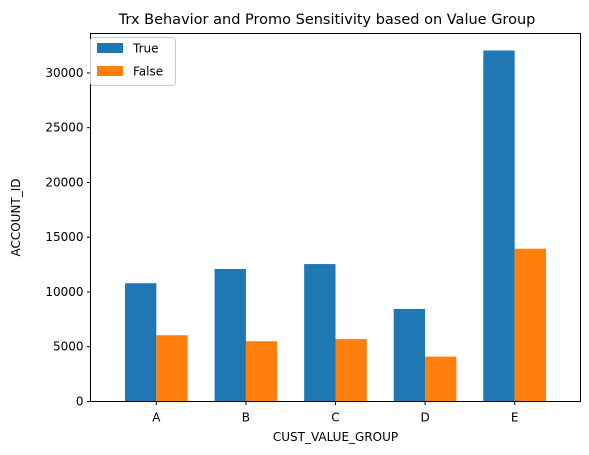 This screenshot has width=589, height=455. What do you see at coordinates (16, 217) in the screenshot?
I see `y-axis-label: ACCOUNT_ID` at bounding box center [16, 217].